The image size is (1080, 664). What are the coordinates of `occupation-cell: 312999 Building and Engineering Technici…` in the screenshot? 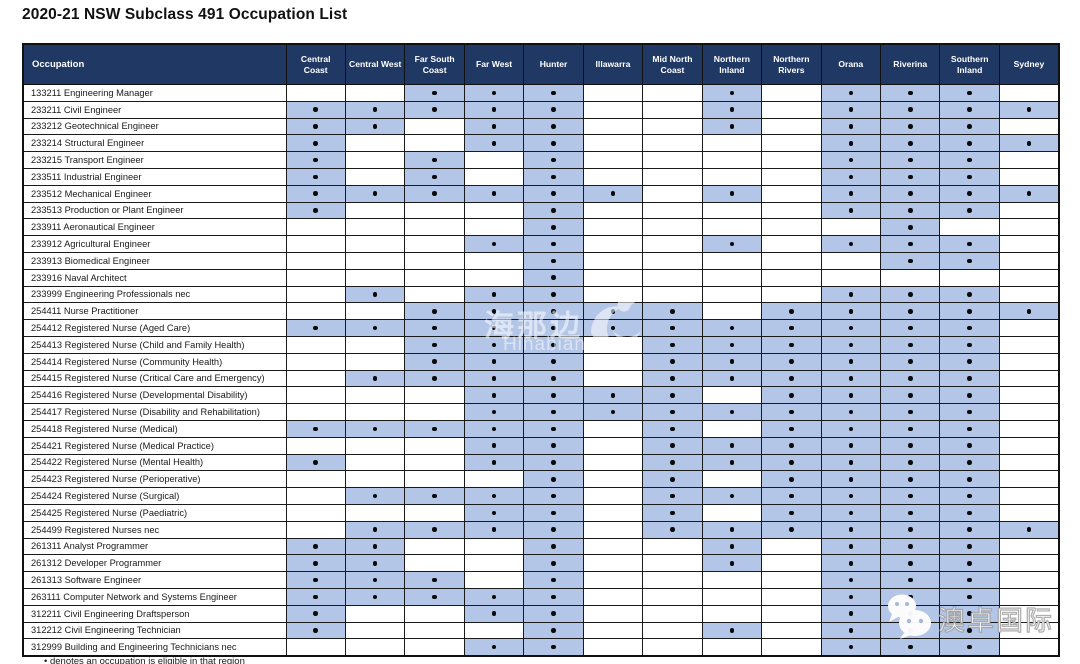 It's located at (154, 647).